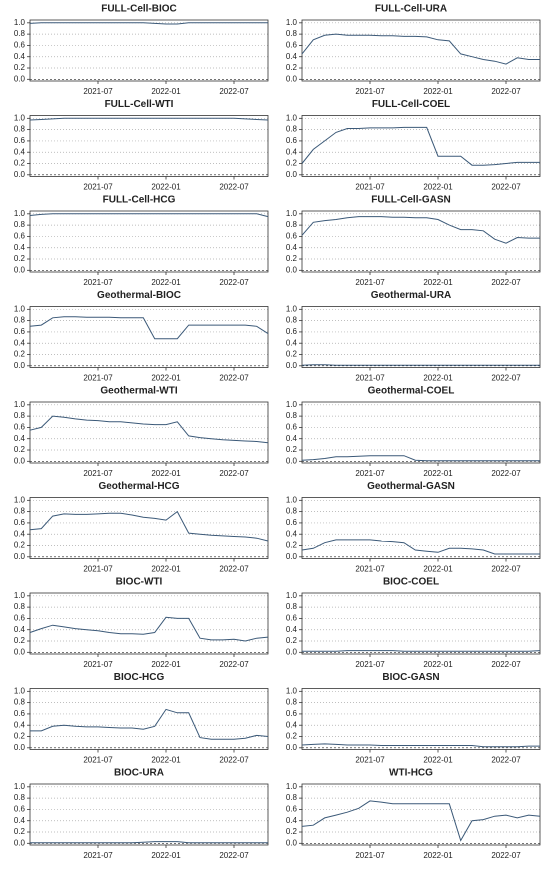 The height and width of the screenshot is (876, 550). I want to click on chart-title: BIOC-WTI, so click(139, 582).